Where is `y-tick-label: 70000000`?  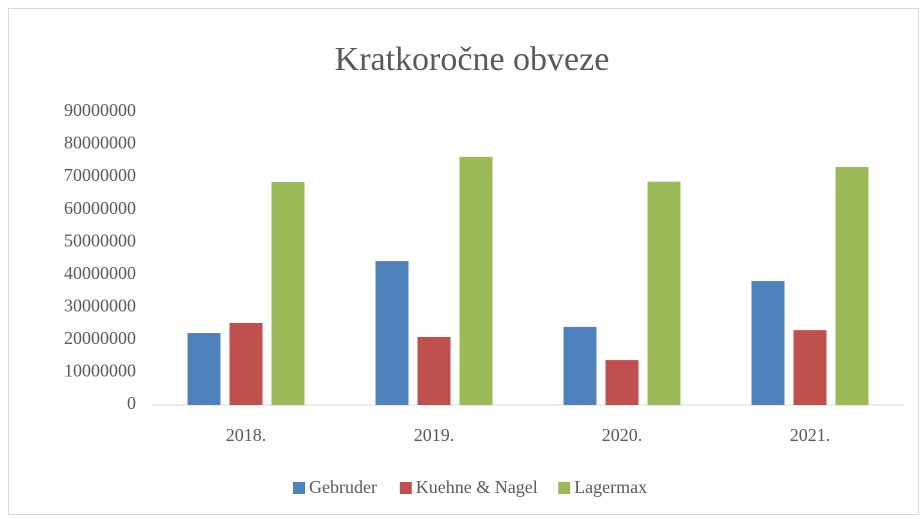
y-tick-label: 70000000 is located at coordinates (100, 175).